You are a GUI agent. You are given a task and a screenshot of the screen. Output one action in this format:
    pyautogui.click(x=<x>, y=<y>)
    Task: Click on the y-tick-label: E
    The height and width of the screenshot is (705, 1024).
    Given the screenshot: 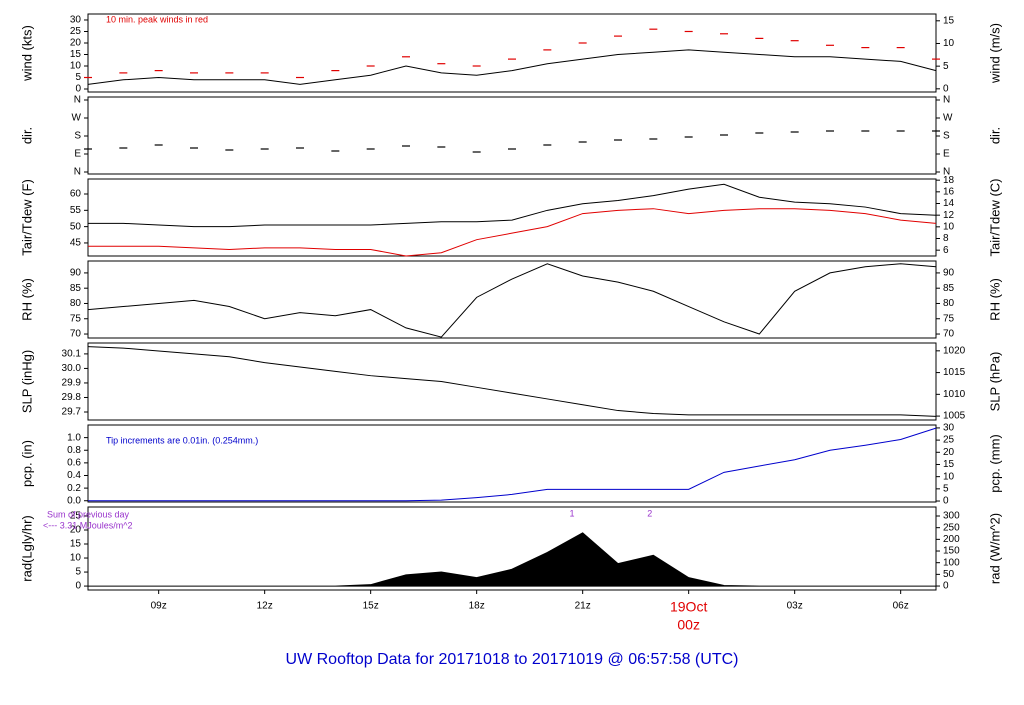 What is the action you would take?
    pyautogui.click(x=77, y=154)
    